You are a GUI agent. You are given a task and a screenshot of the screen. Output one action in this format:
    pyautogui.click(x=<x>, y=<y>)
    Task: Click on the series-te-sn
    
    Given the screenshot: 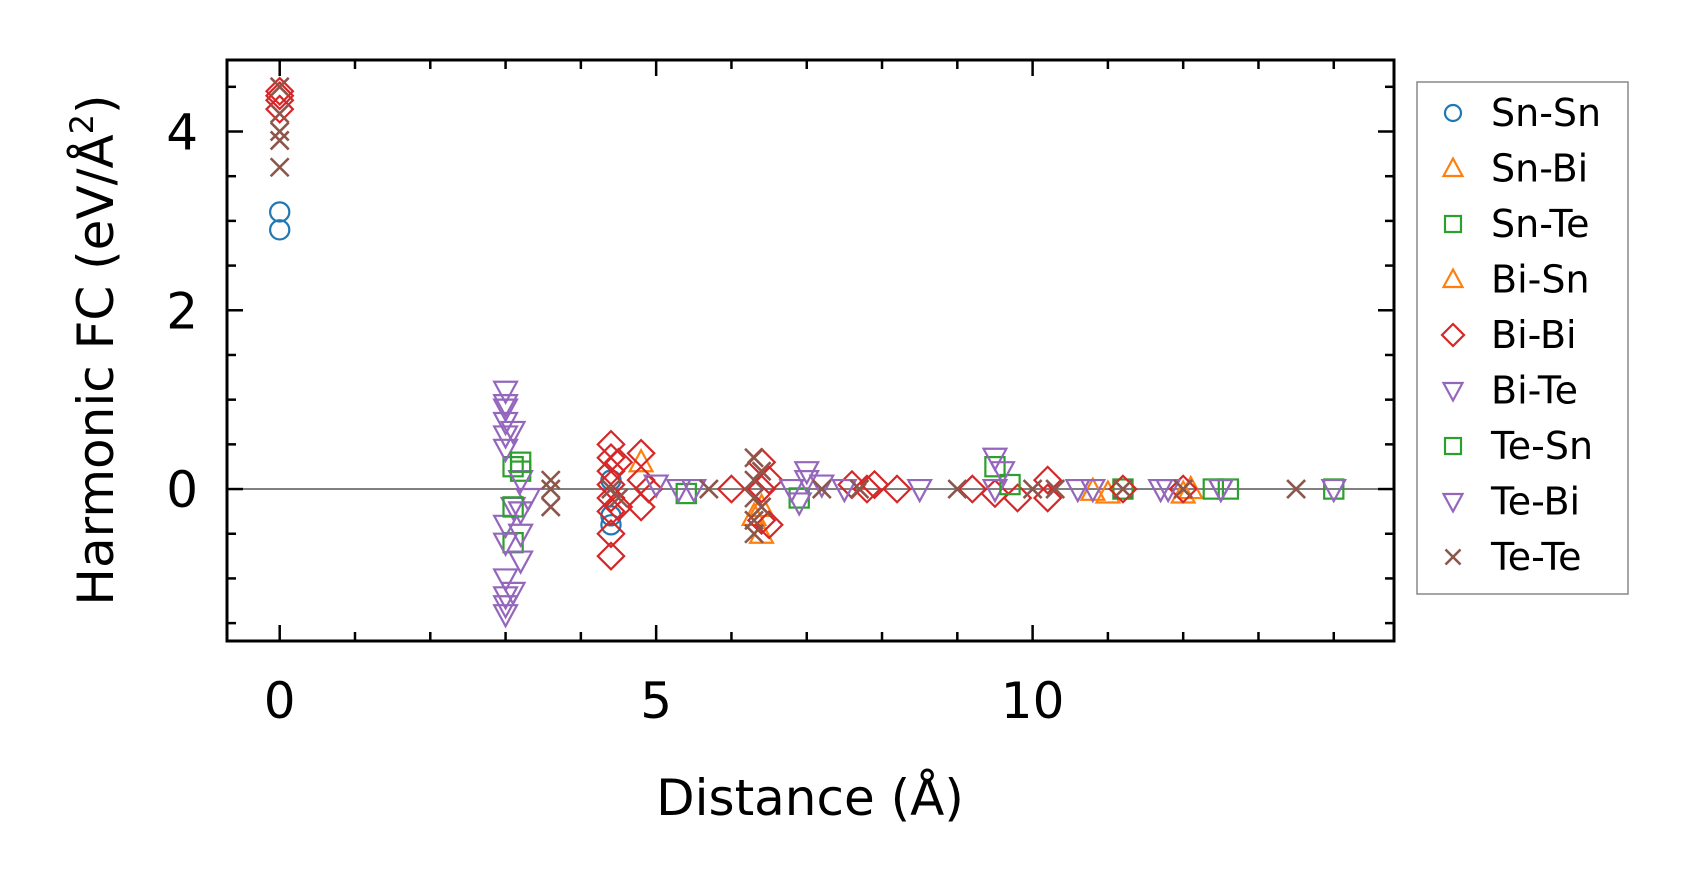 What is the action you would take?
    pyautogui.click(x=863, y=484)
    